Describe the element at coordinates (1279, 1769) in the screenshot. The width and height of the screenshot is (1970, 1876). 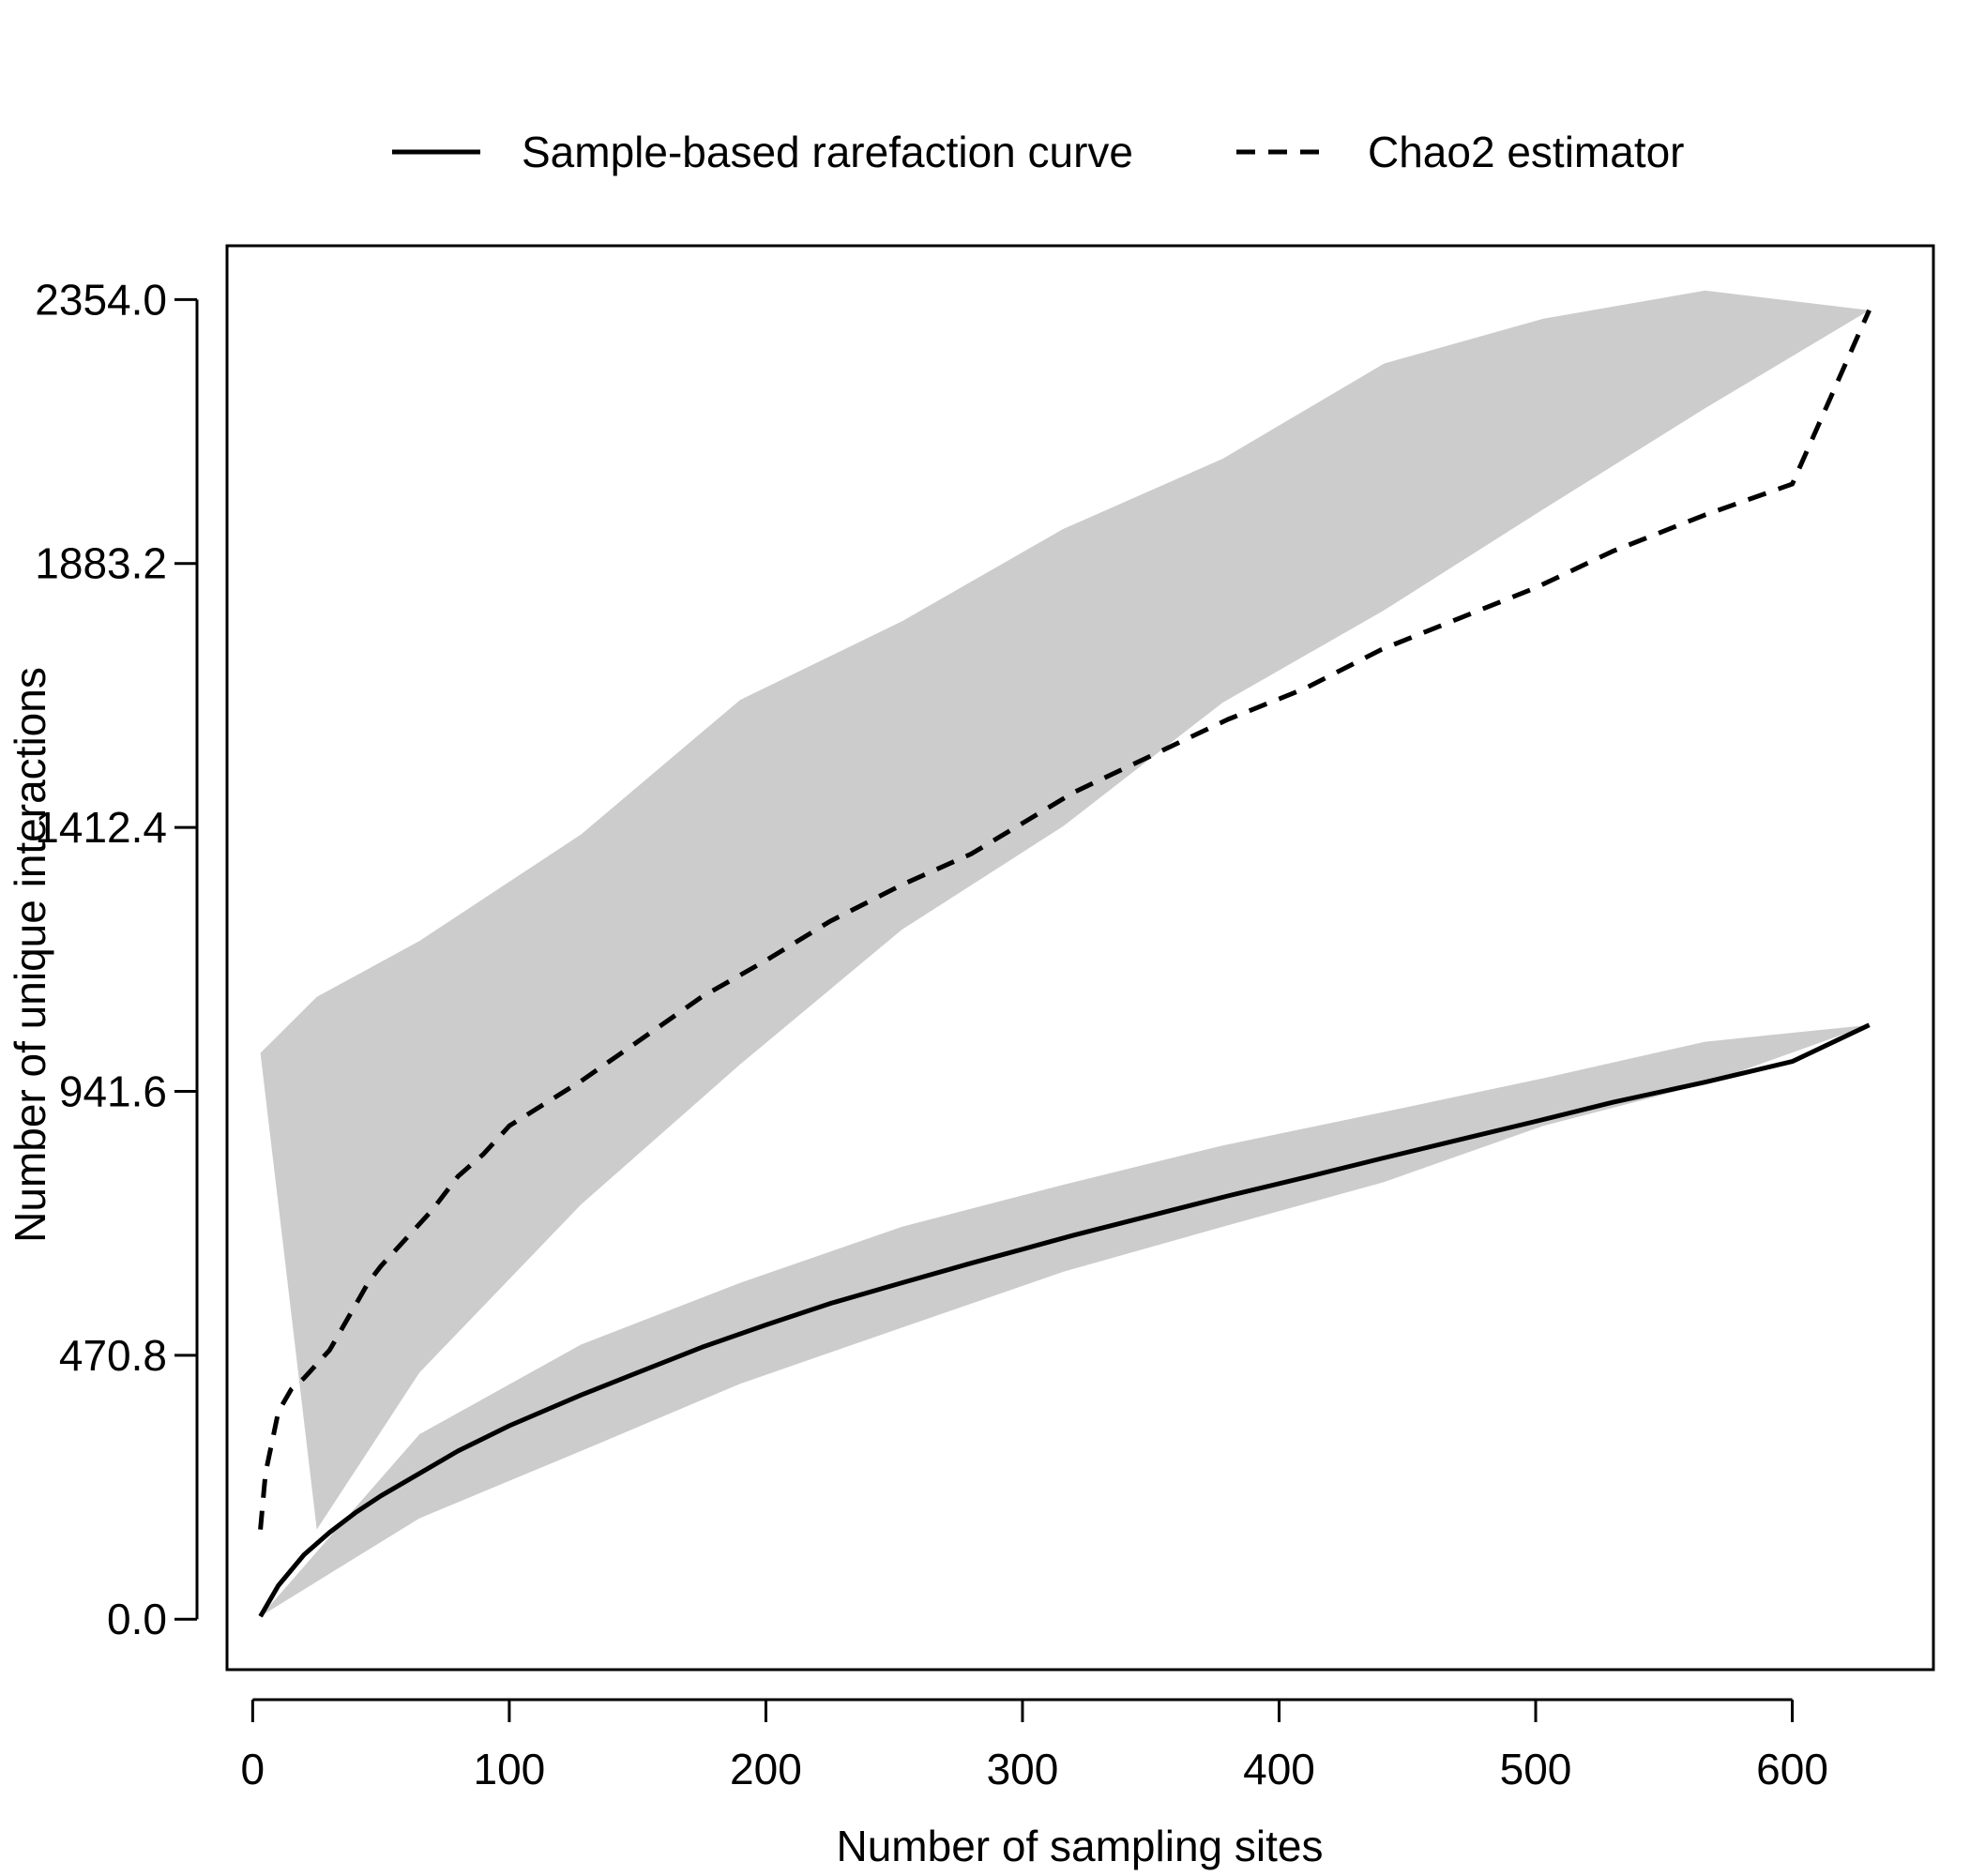
I see `x-tick-label: 400` at that location.